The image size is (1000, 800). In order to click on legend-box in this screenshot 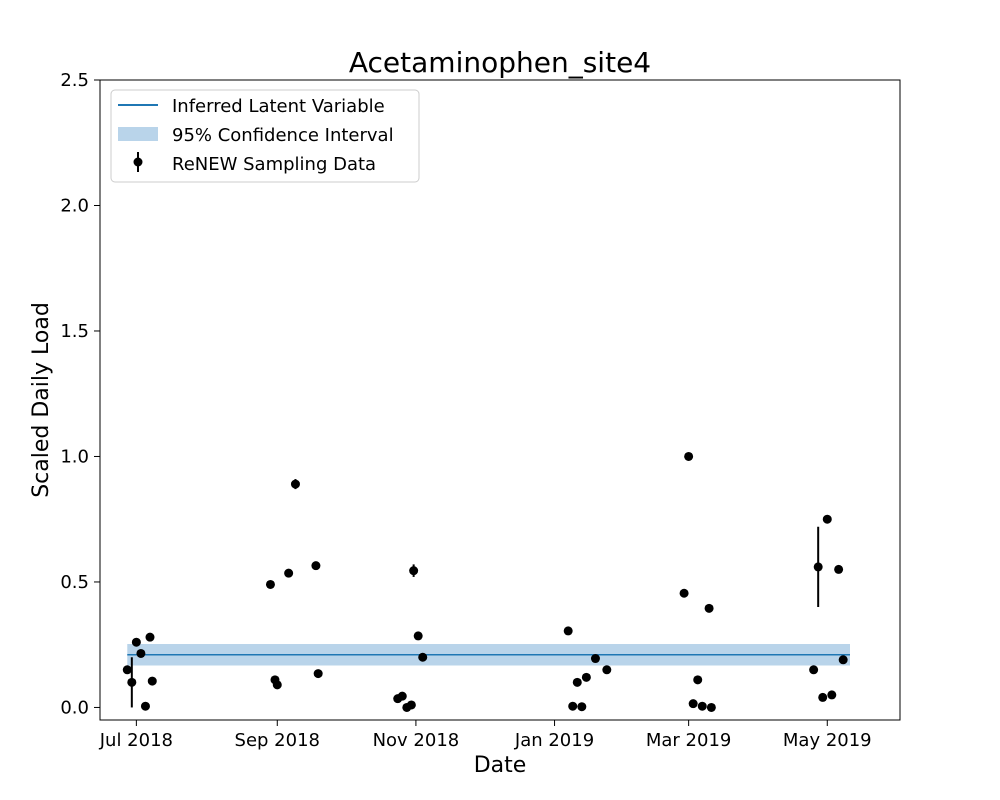, I will do `click(265, 136)`.